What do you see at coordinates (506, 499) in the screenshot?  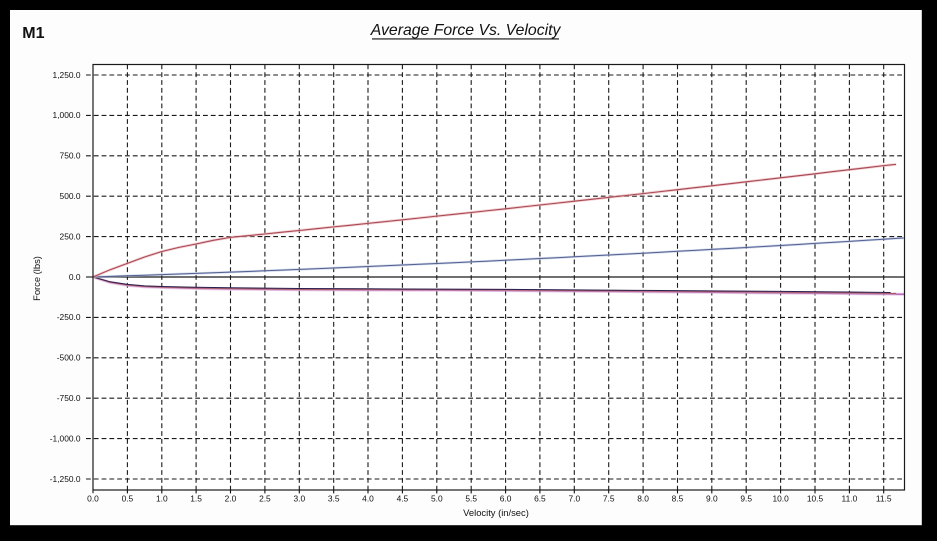 I see `svg-text: 6.0` at bounding box center [506, 499].